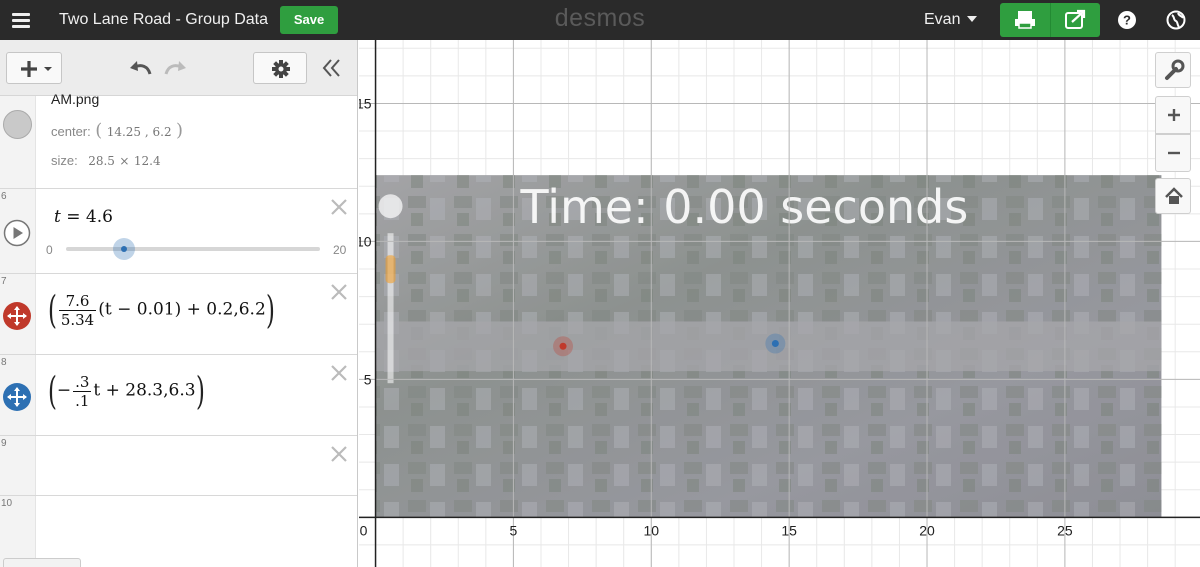 The height and width of the screenshot is (567, 1200). I want to click on redo-button, so click(175, 68).